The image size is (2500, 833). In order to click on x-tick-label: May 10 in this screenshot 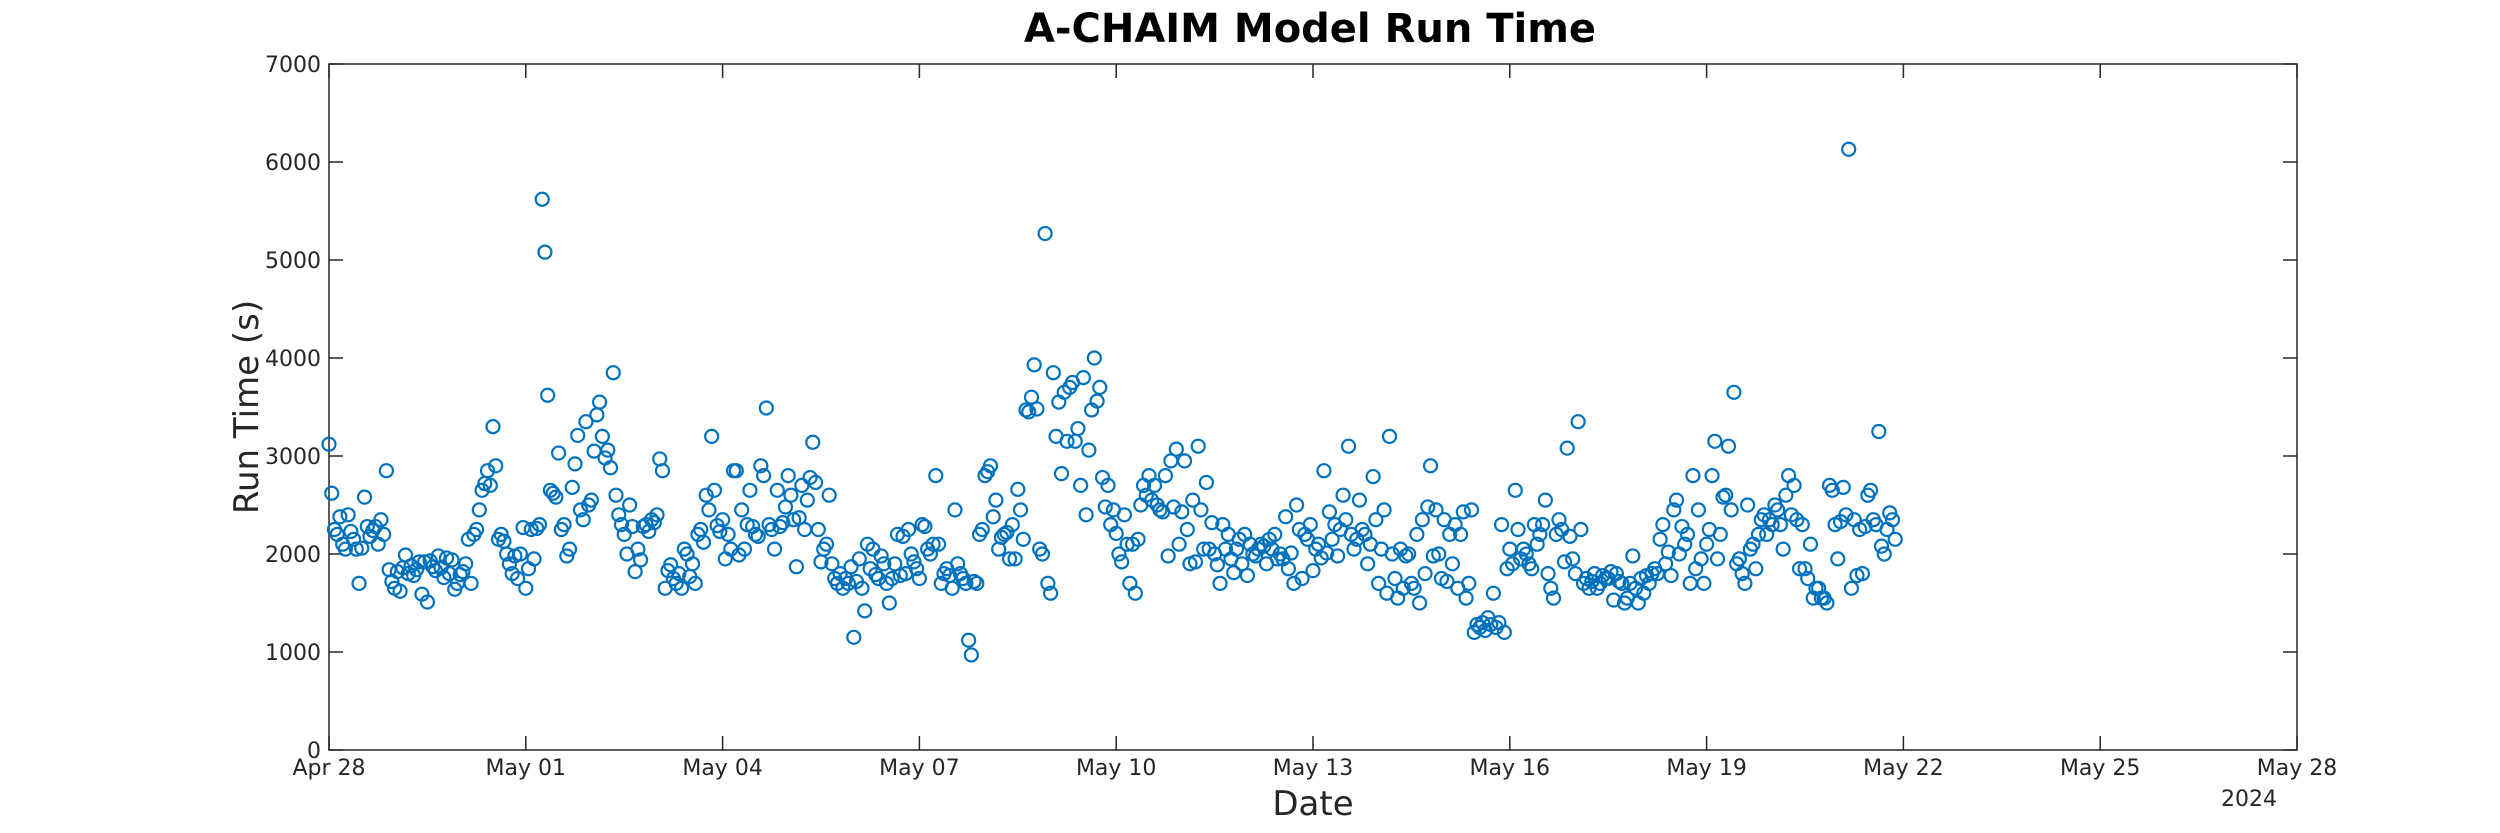, I will do `click(1116, 768)`.